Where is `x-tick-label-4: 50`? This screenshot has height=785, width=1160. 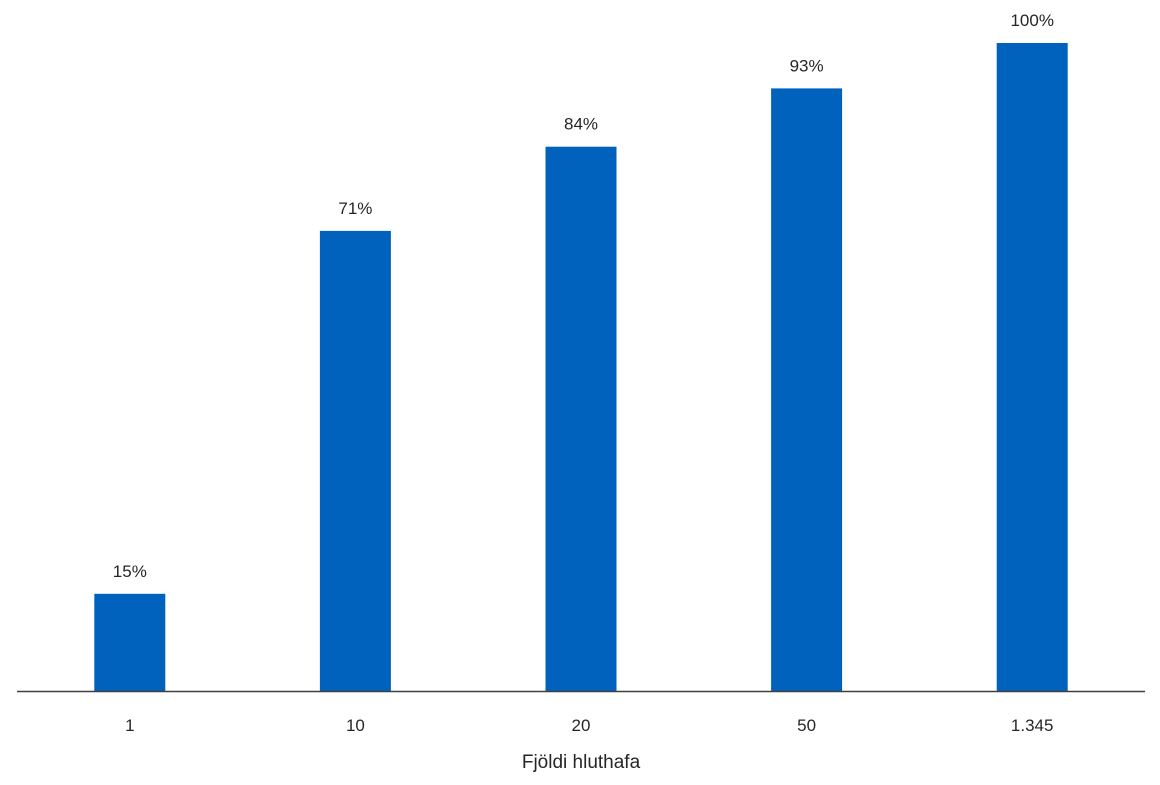
x-tick-label-4: 50 is located at coordinates (806, 725).